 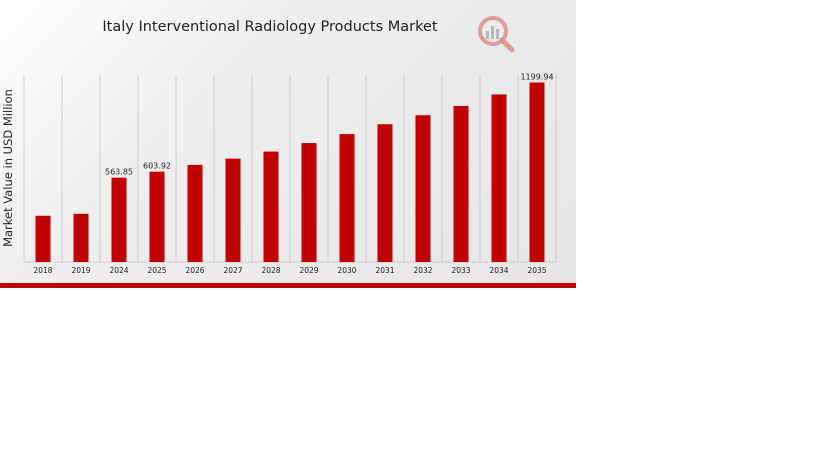 I want to click on bar-2029, so click(x=309, y=202).